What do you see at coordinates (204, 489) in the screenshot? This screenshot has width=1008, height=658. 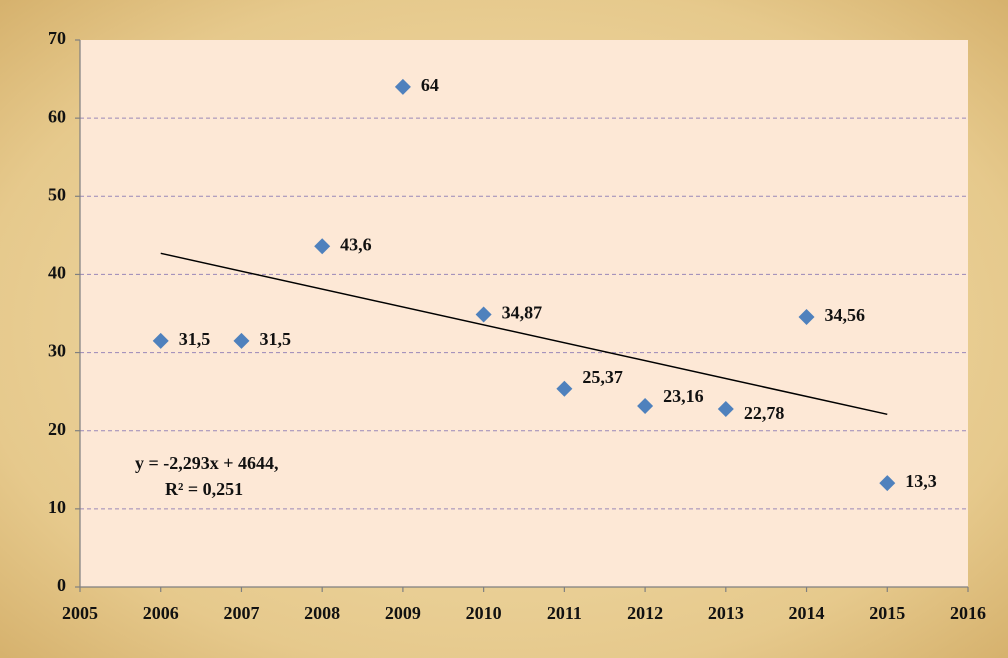 I see `annotation: R² = 0,251` at bounding box center [204, 489].